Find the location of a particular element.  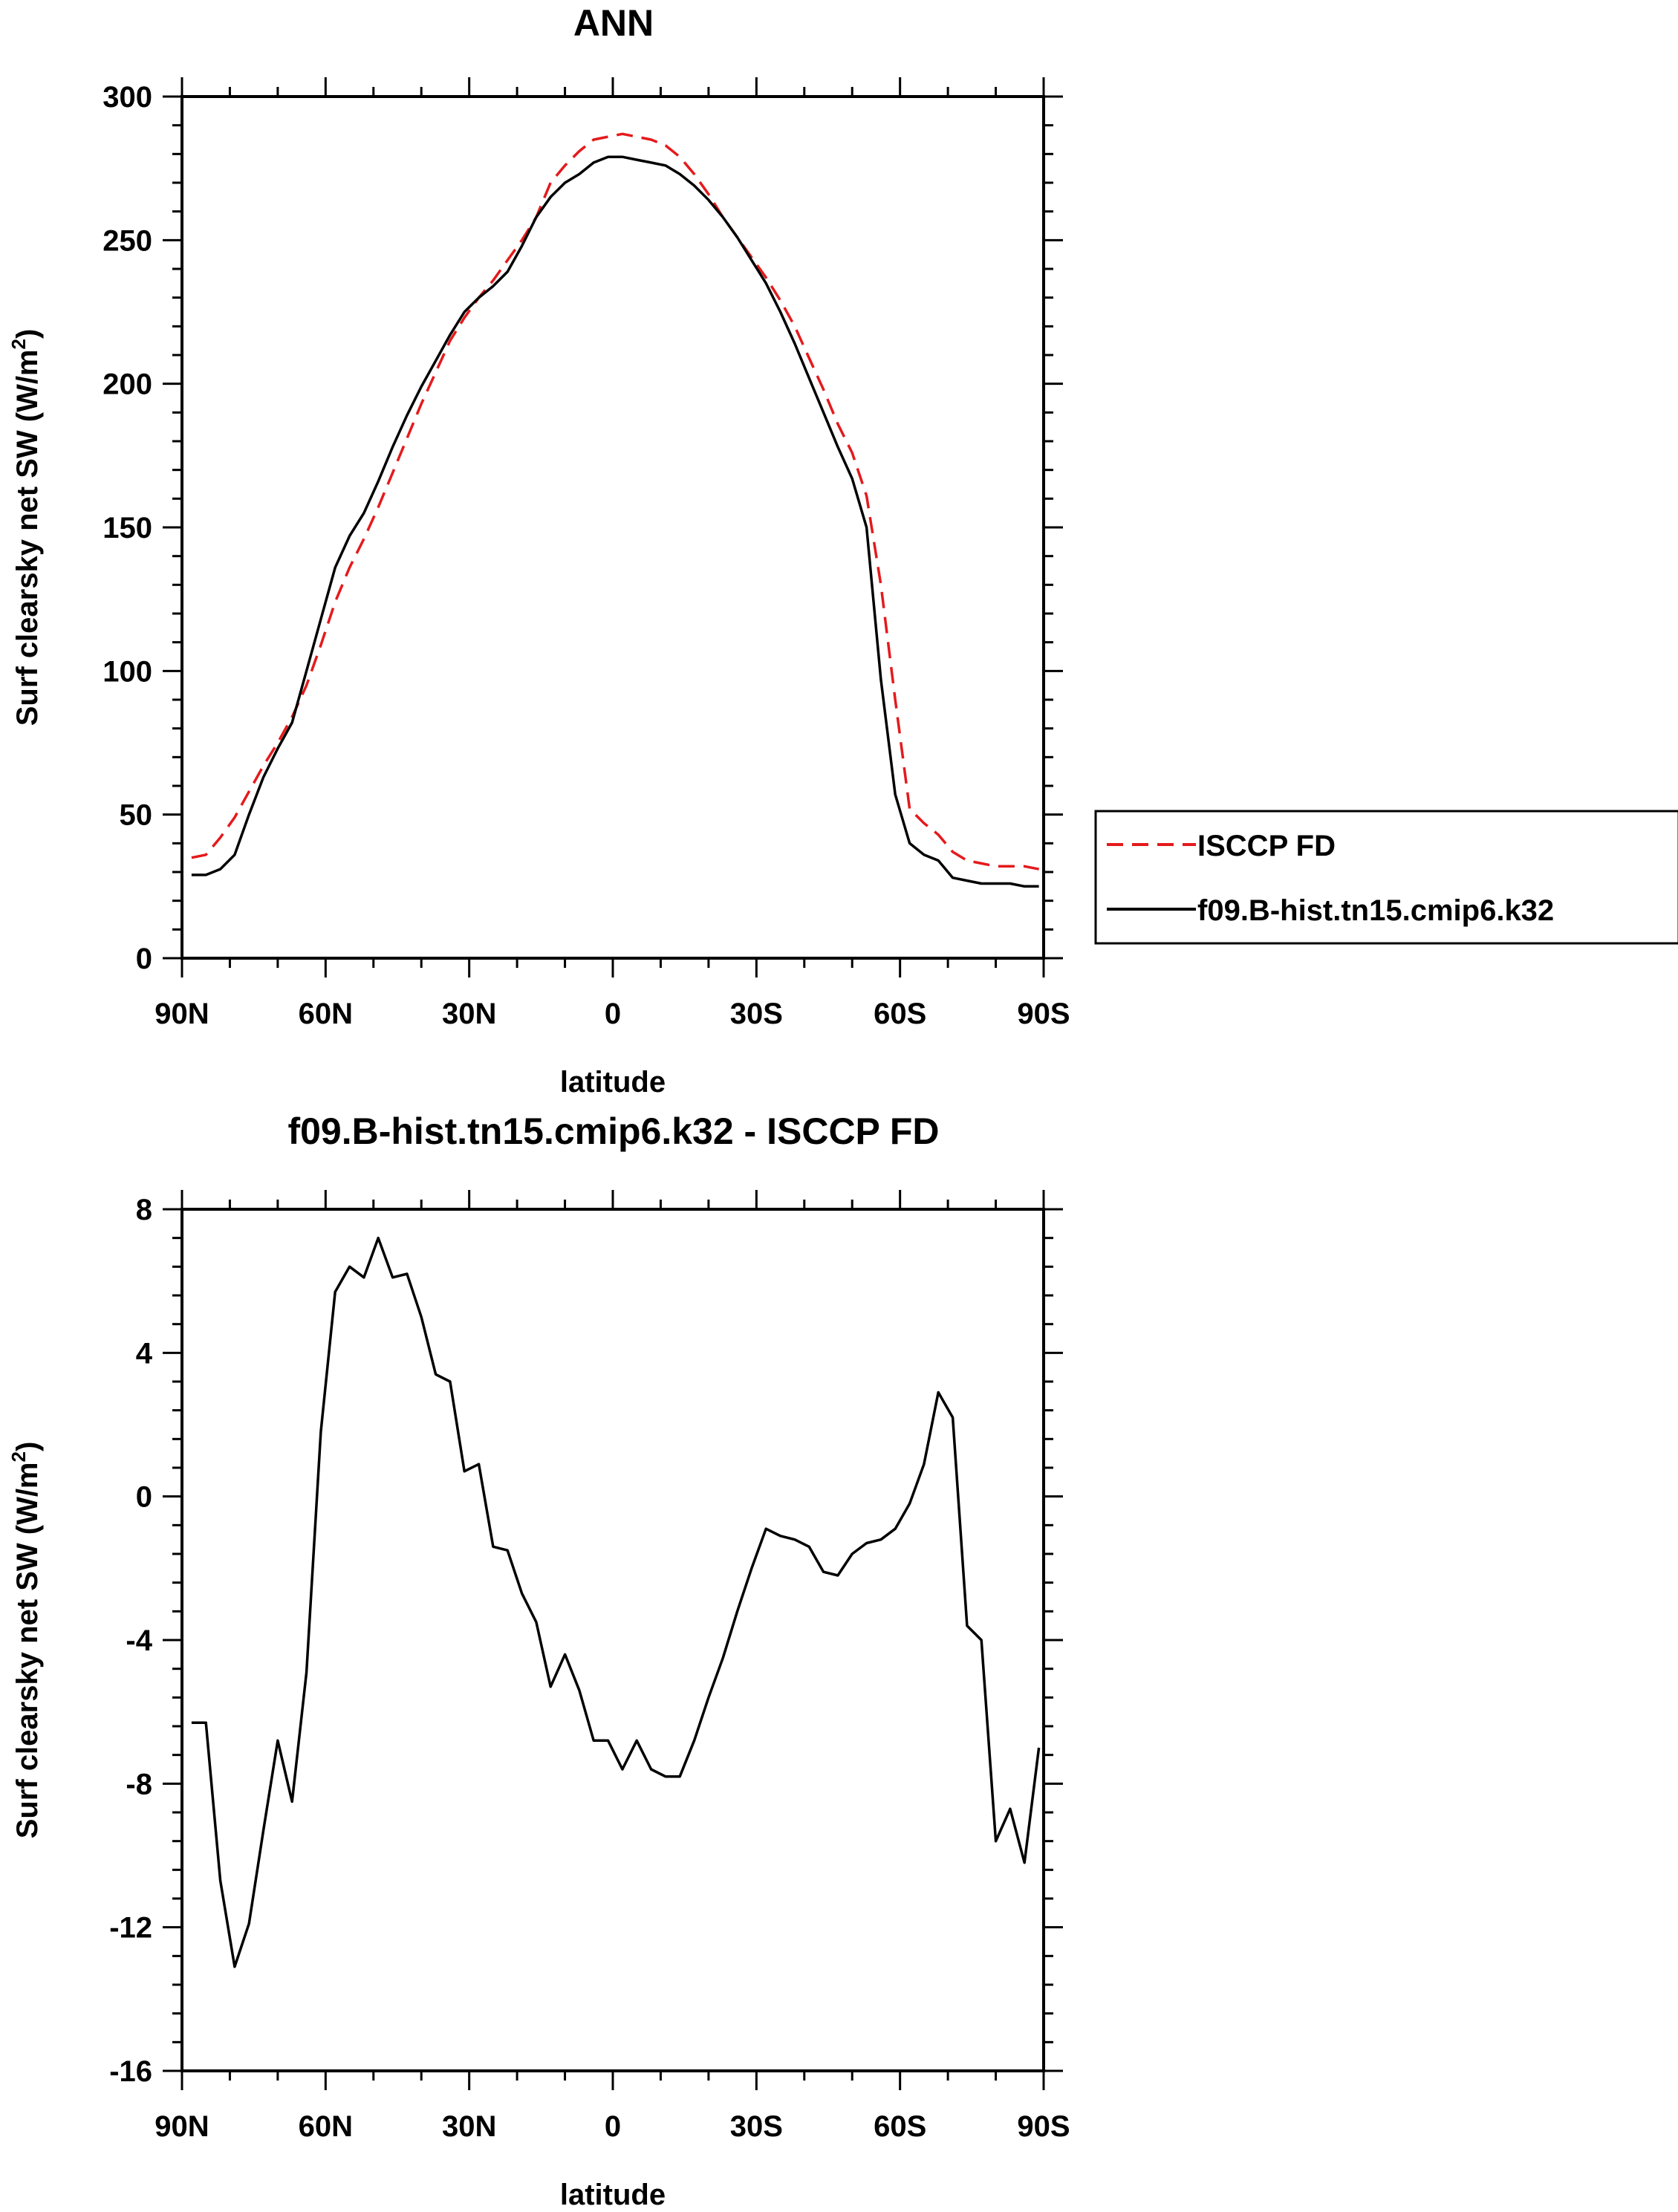

y-tick-label: -8 is located at coordinates (139, 1784).